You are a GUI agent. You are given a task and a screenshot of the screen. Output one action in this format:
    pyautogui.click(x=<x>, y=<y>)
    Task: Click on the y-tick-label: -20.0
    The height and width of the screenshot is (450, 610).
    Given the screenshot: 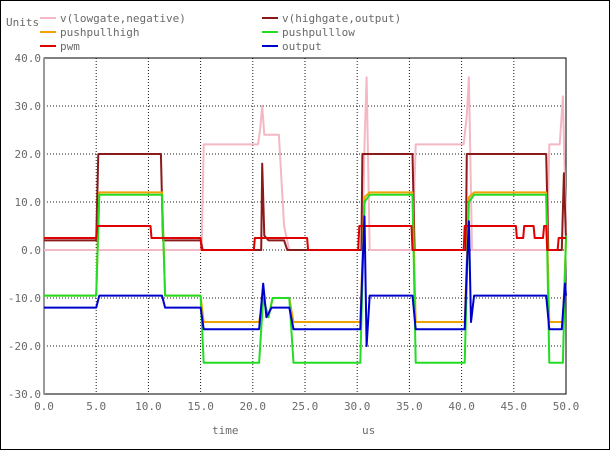 What is the action you would take?
    pyautogui.click(x=24, y=346)
    